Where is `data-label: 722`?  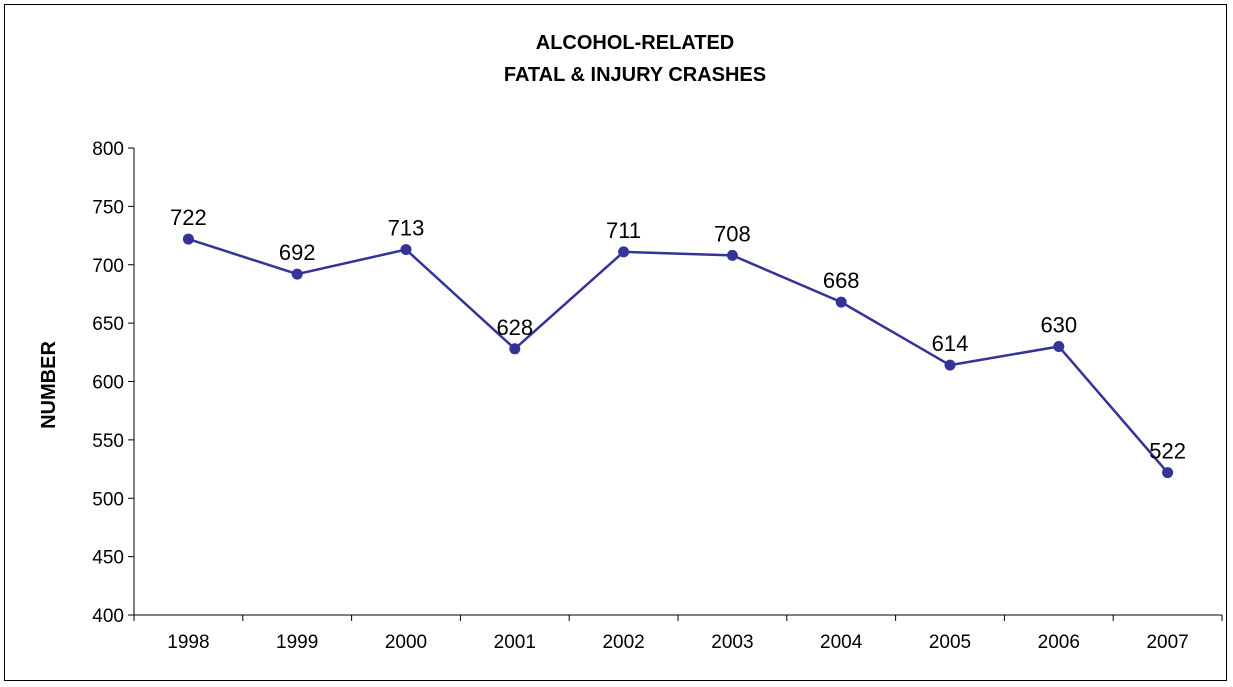
data-label: 722 is located at coordinates (188, 217).